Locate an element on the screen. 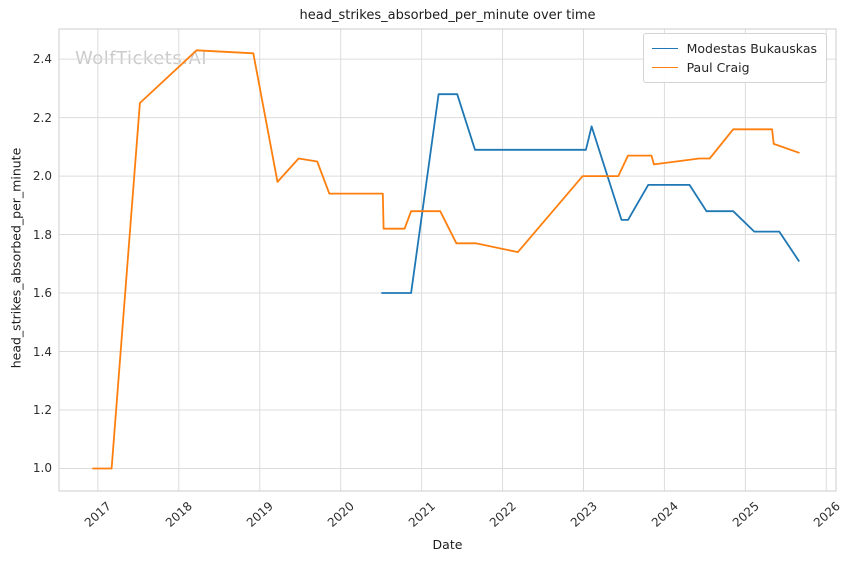 This screenshot has height=561, width=851. y-tick-label: 1.0 is located at coordinates (42, 468).